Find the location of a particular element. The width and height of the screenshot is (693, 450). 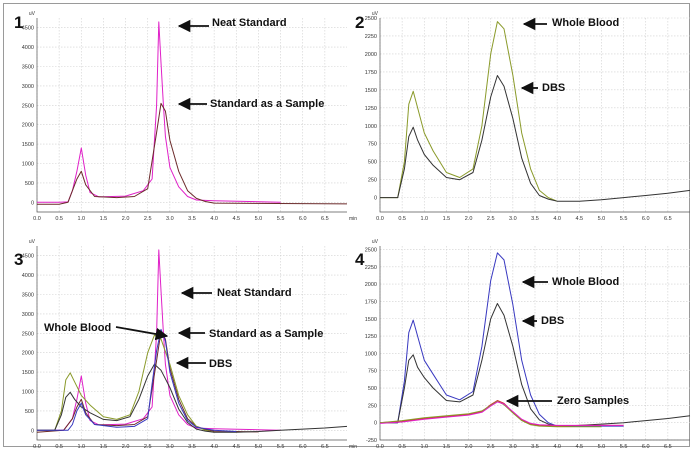

y-tick-label: 250 is located at coordinates (372, 181).